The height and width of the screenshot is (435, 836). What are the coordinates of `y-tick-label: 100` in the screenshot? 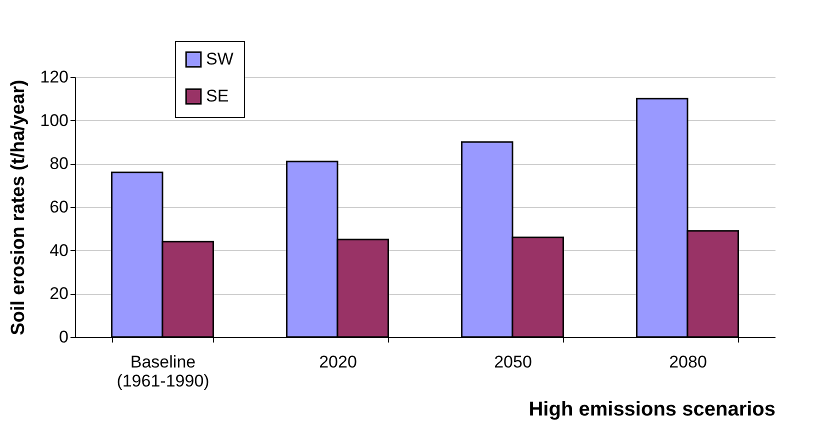 It's located at (54, 120).